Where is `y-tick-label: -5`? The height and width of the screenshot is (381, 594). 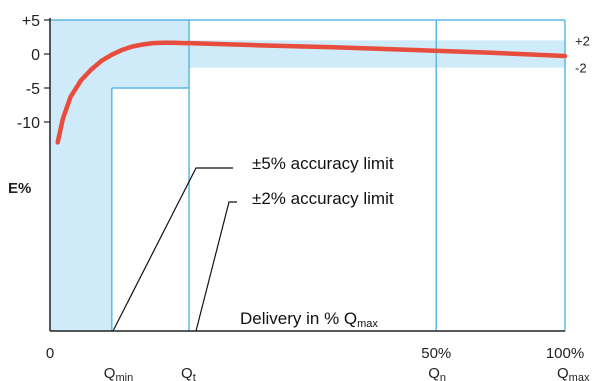 y-tick-label: -5 is located at coordinates (33, 89).